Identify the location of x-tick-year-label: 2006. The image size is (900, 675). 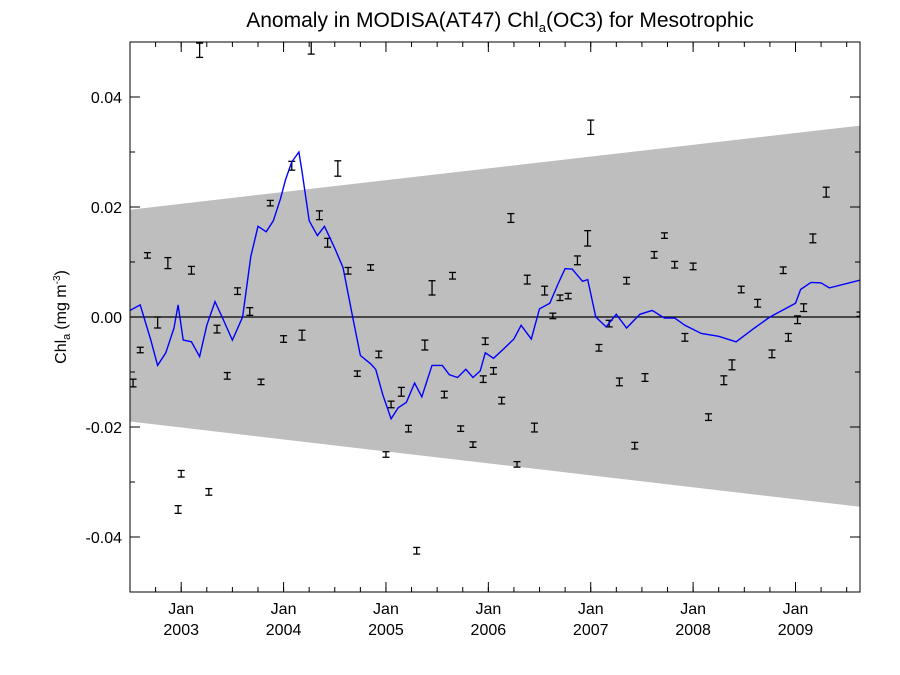
(489, 630).